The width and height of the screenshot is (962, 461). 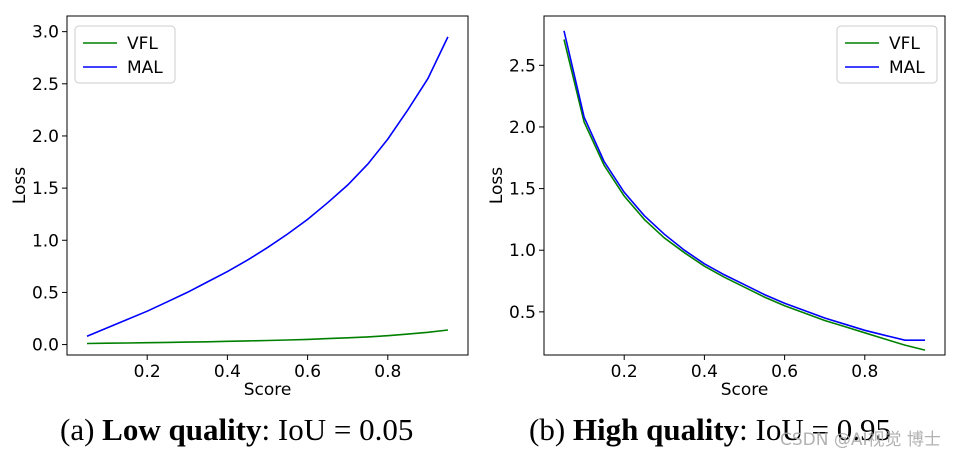 I want to click on caption-bold: High quality, so click(x=656, y=429).